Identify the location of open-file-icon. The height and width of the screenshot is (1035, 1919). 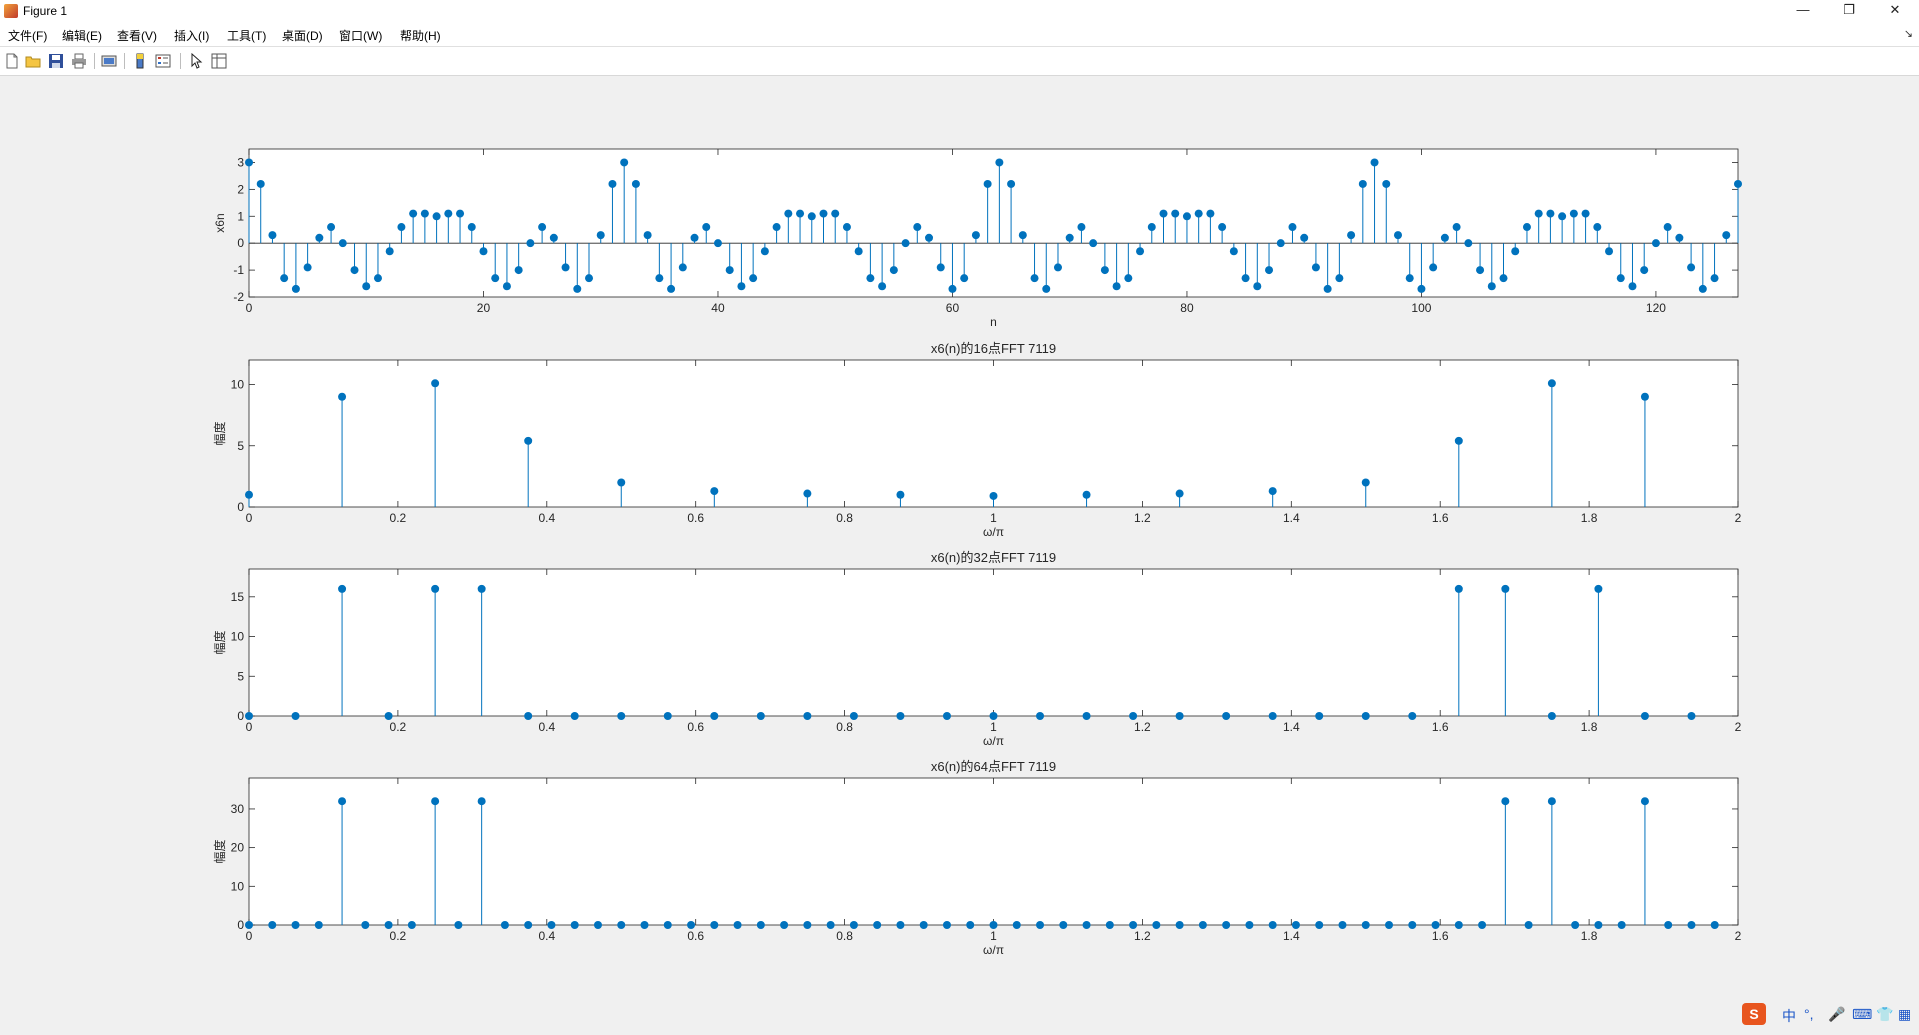
(33, 61).